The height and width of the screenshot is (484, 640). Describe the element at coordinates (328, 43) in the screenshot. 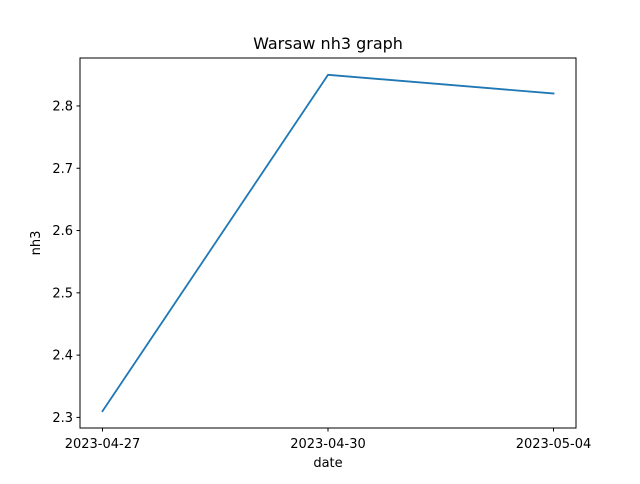

I see `chart-title: Warsaw nh3 graph` at that location.